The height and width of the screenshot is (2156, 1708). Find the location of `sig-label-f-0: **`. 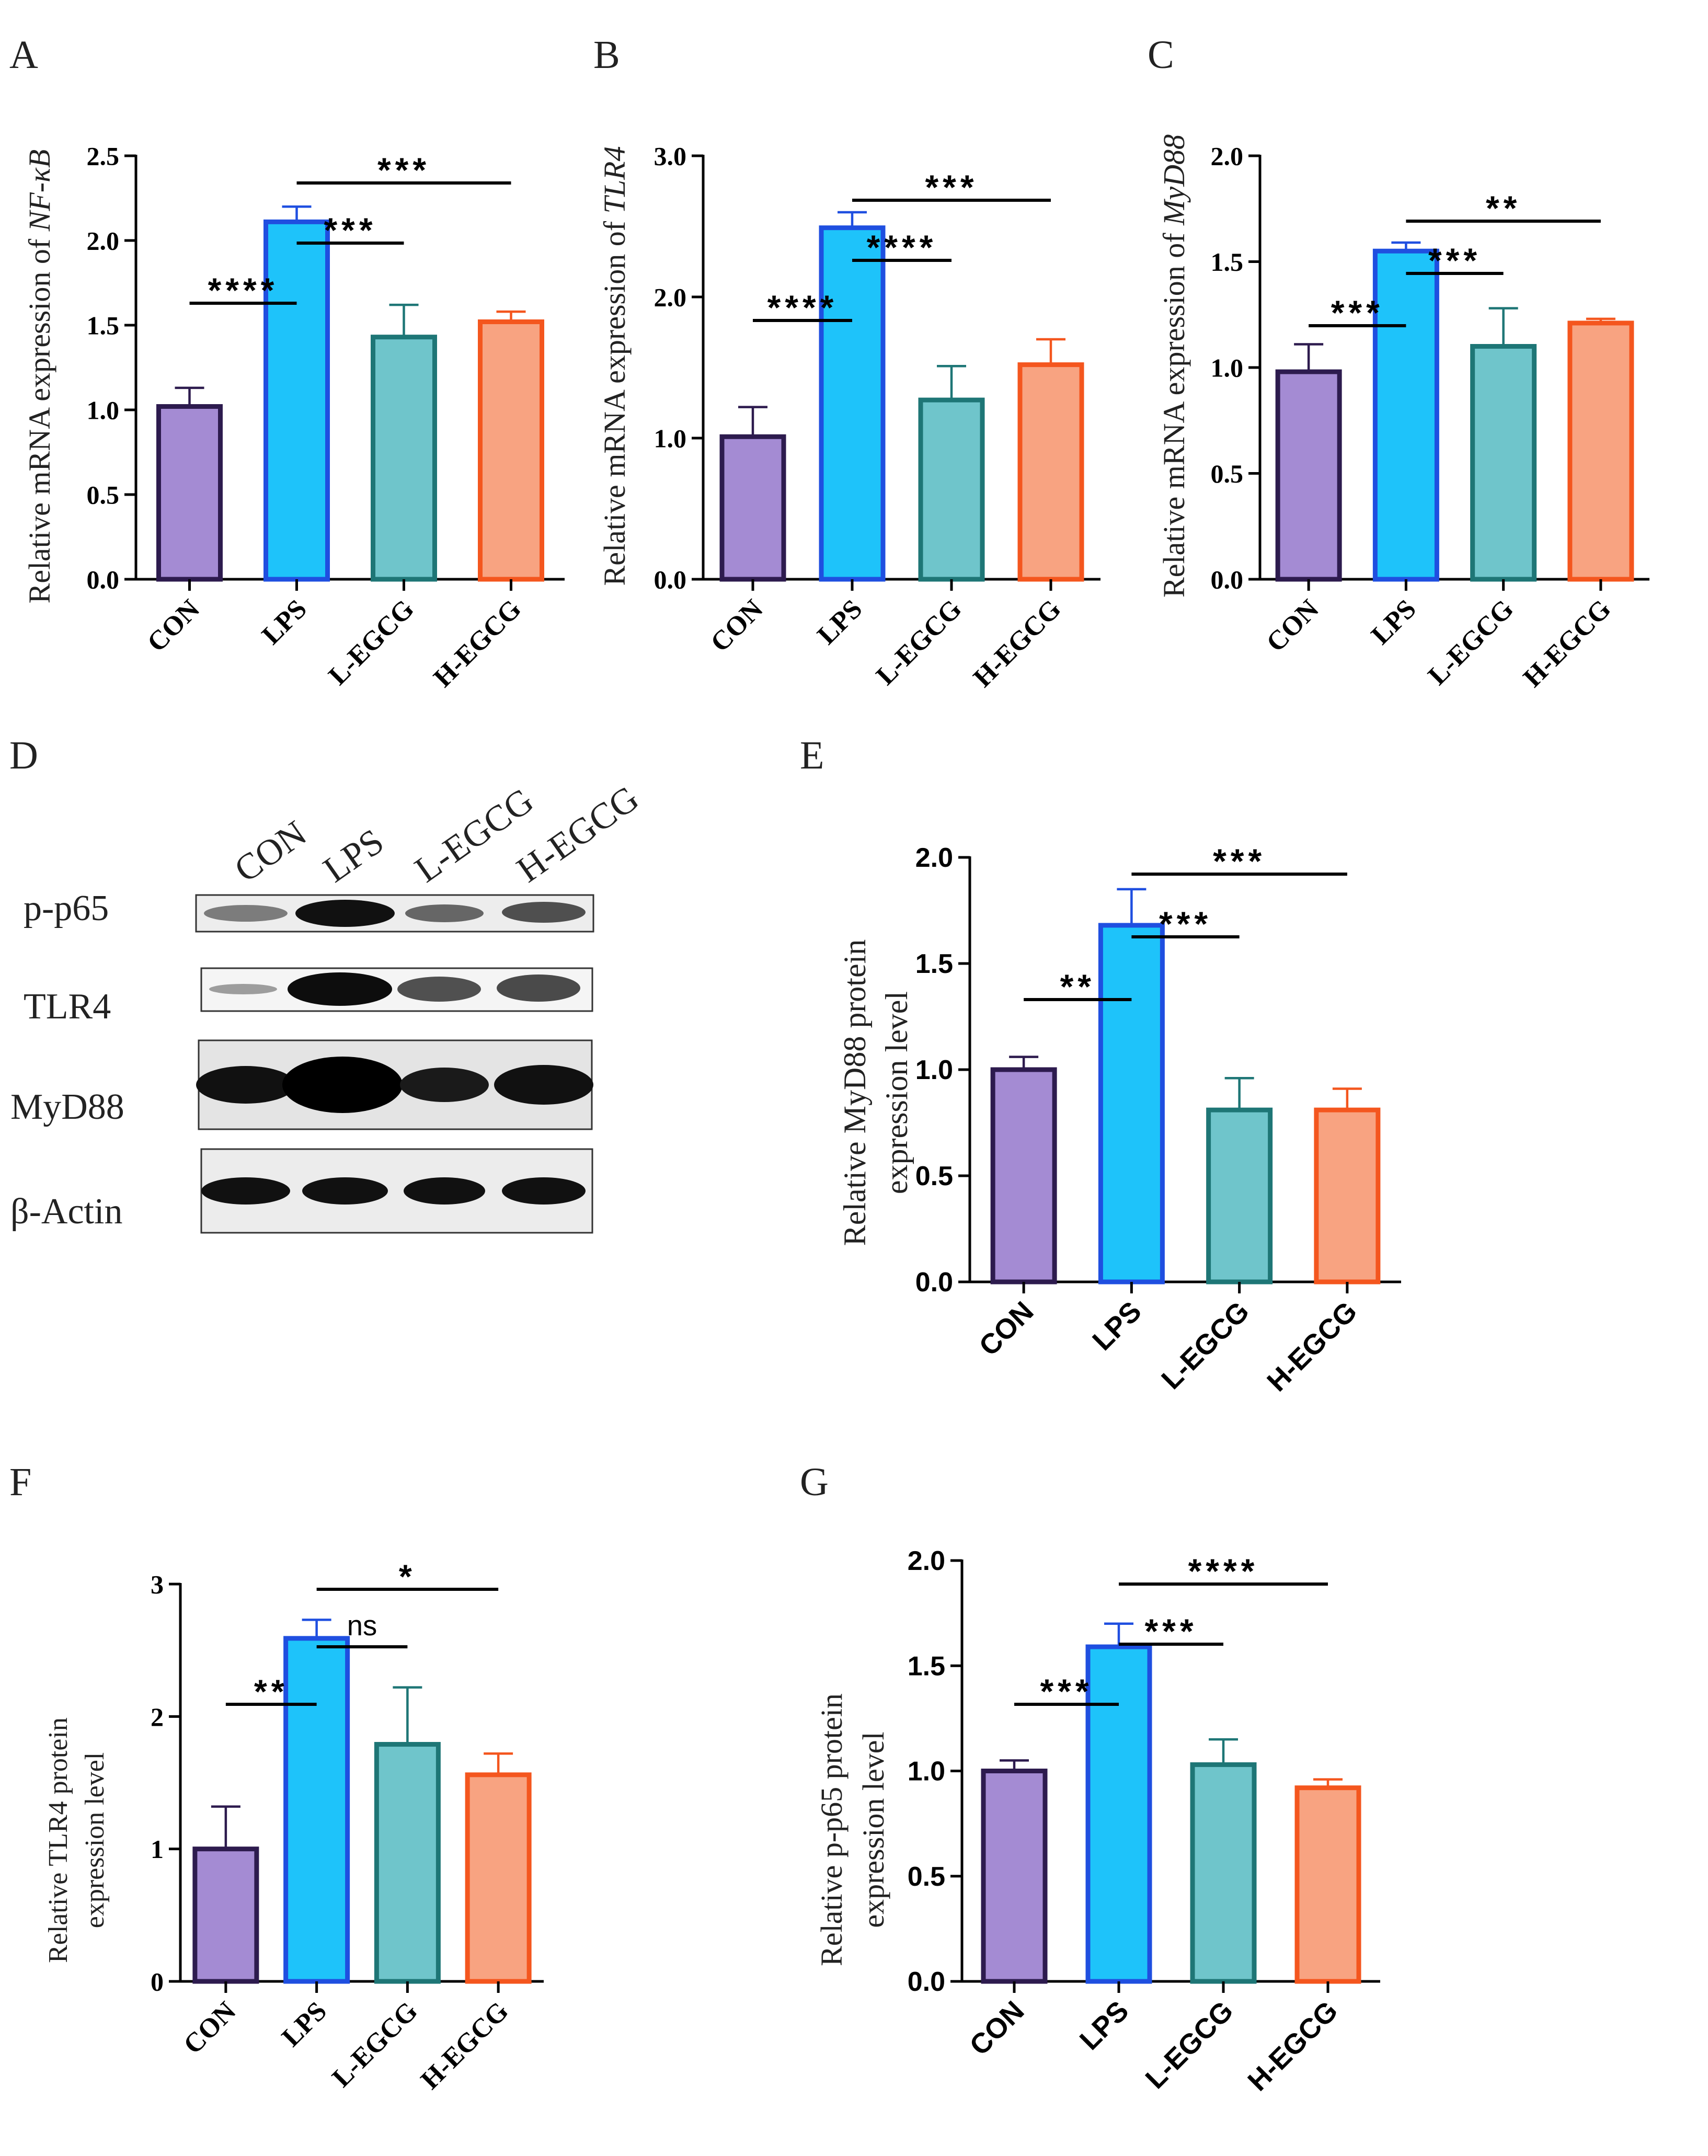

sig-label-f-0: ** is located at coordinates (272, 1692).